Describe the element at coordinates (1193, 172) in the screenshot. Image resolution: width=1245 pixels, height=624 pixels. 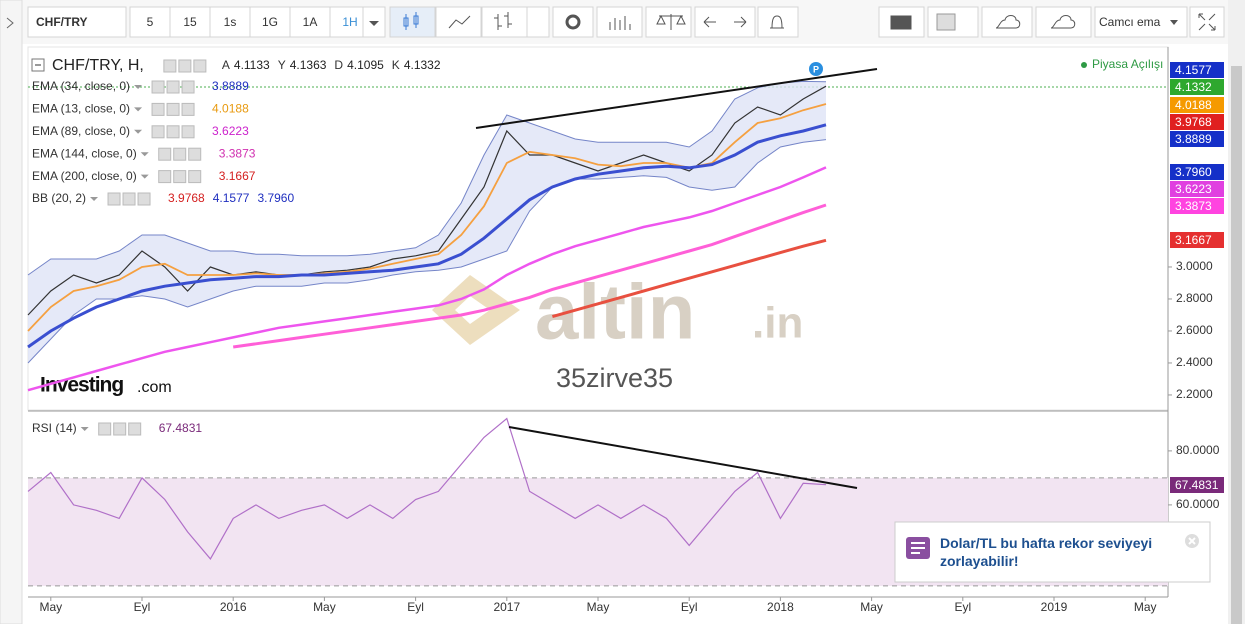
I see `price-badge-label: 3.7960` at that location.